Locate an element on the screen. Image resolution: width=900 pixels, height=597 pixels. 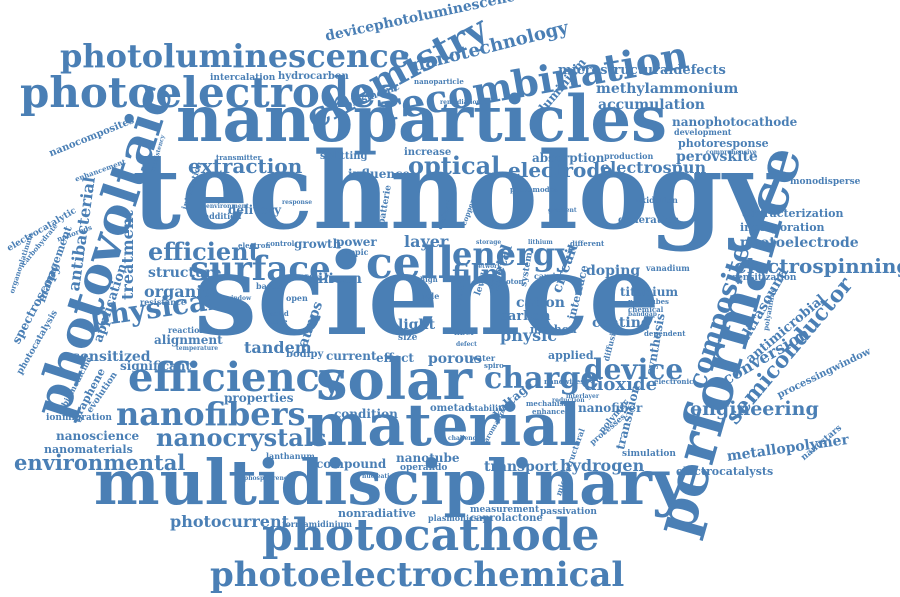
word-water: water is located at coordinates (483, 358).